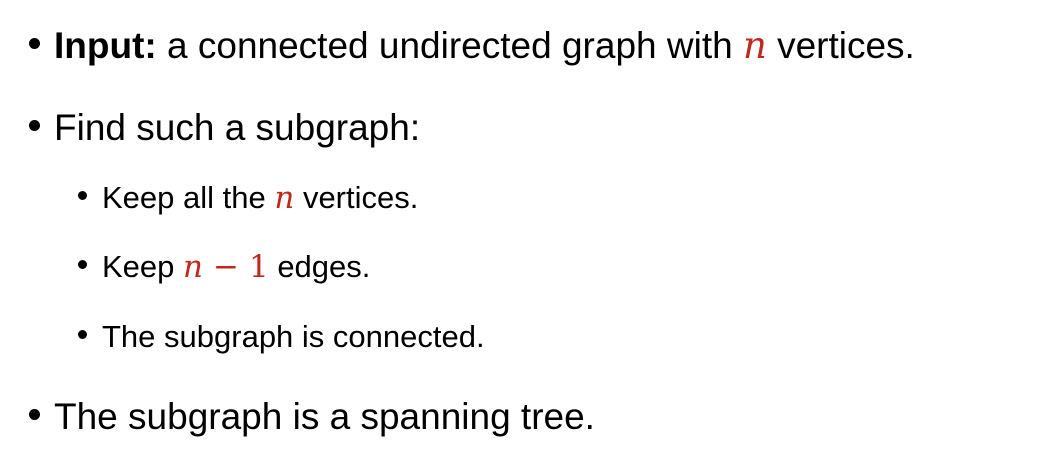 This screenshot has height=460, width=1045. I want to click on input-var-n: n, so click(754, 45).